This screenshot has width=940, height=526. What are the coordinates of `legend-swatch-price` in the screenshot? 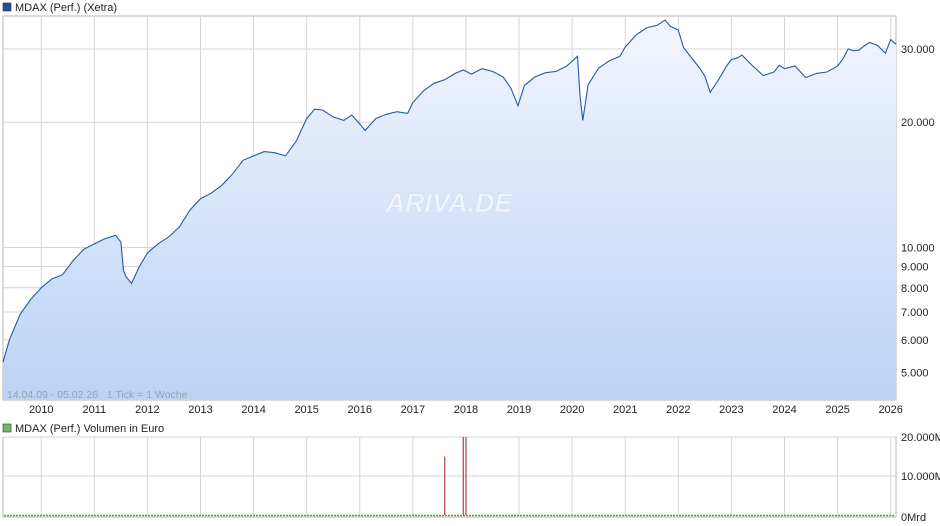 It's located at (7, 7).